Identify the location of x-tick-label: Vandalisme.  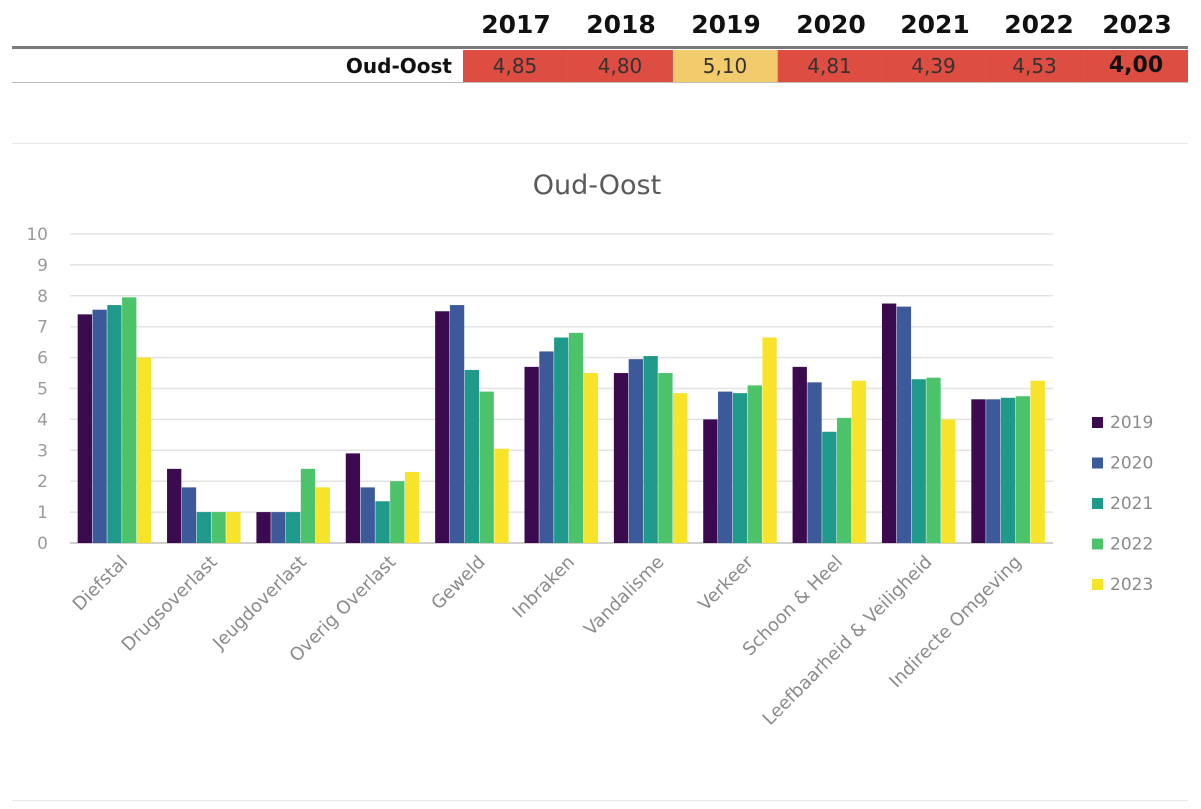
(624, 596).